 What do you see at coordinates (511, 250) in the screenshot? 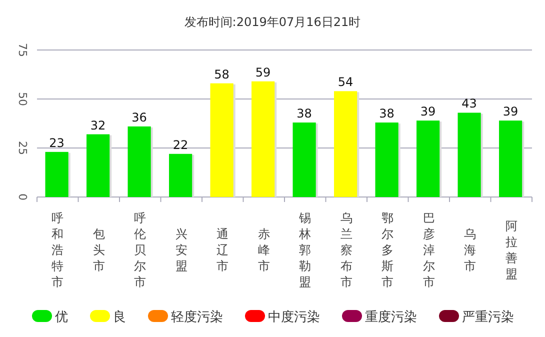
I see `x-tick-label: 阿拉善盟` at bounding box center [511, 250].